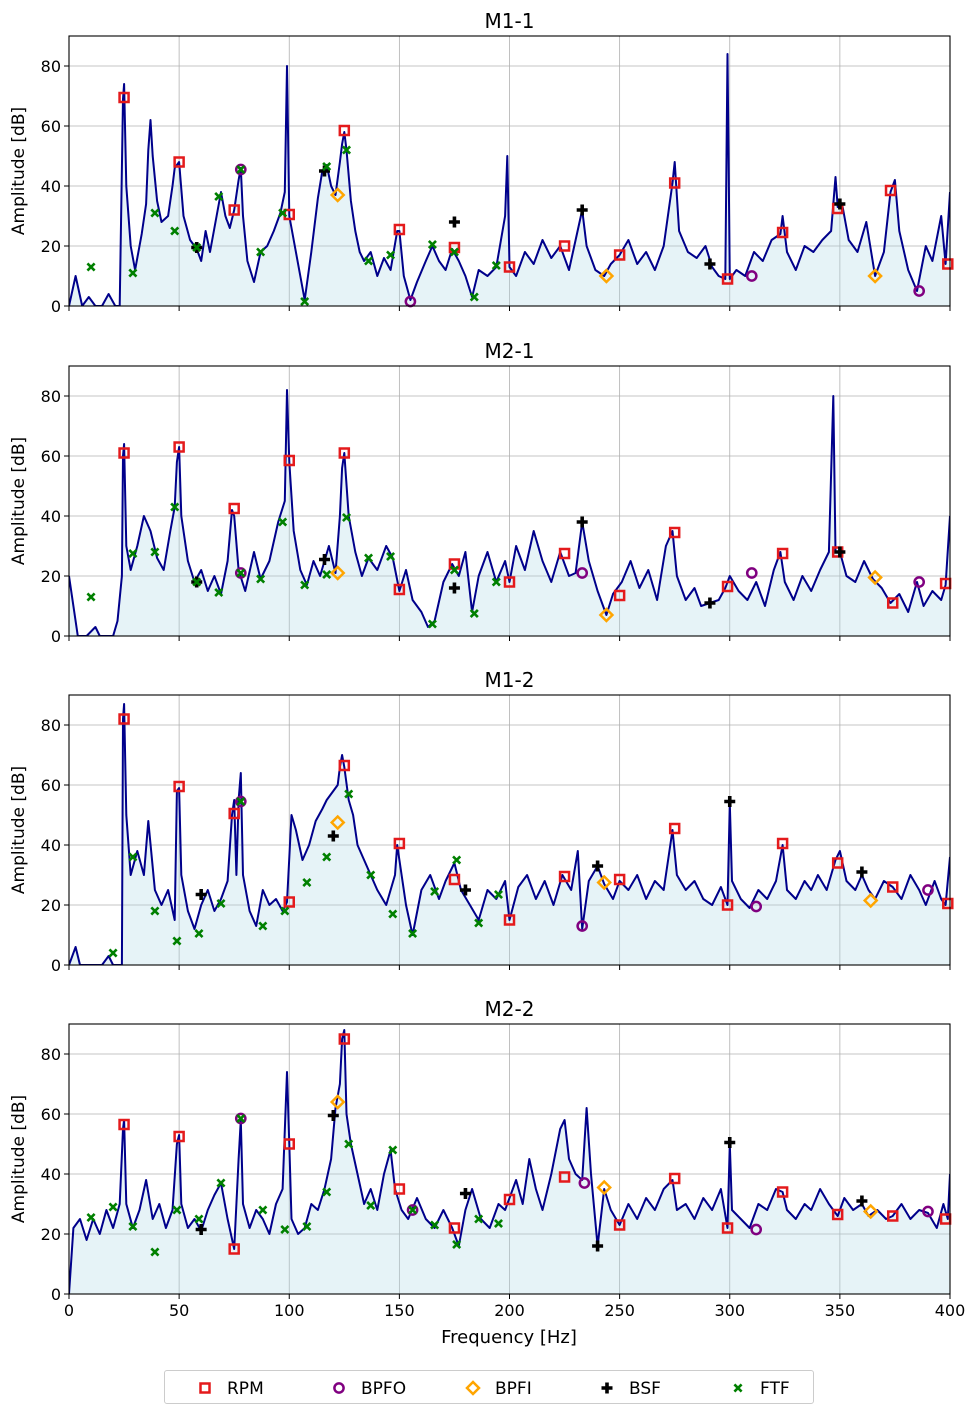 The image size is (977, 1414). Describe the element at coordinates (51, 66) in the screenshot. I see `y-tick-label: 80` at that location.